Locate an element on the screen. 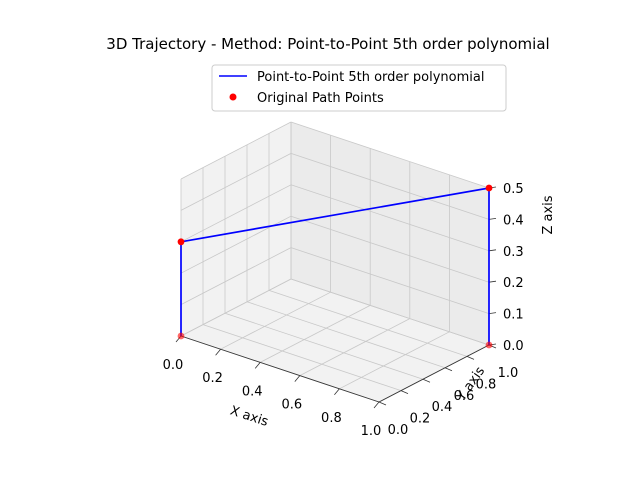 Image resolution: width=640 pixels, height=480 pixels. x-tick-label: 0.8 is located at coordinates (331, 418).